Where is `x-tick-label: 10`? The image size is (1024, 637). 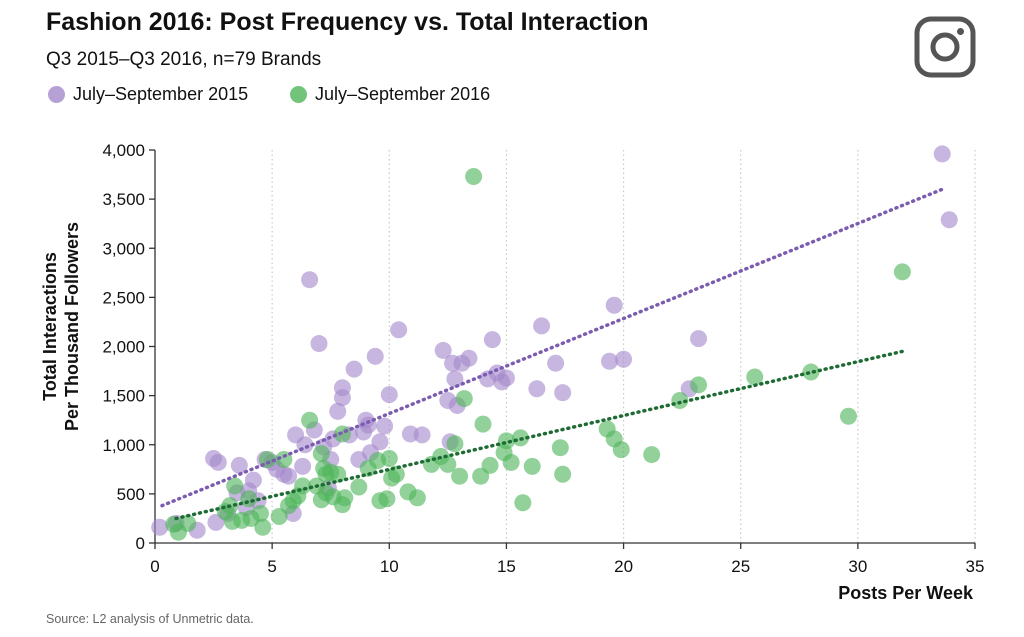
x-tick-label: 10 is located at coordinates (389, 566).